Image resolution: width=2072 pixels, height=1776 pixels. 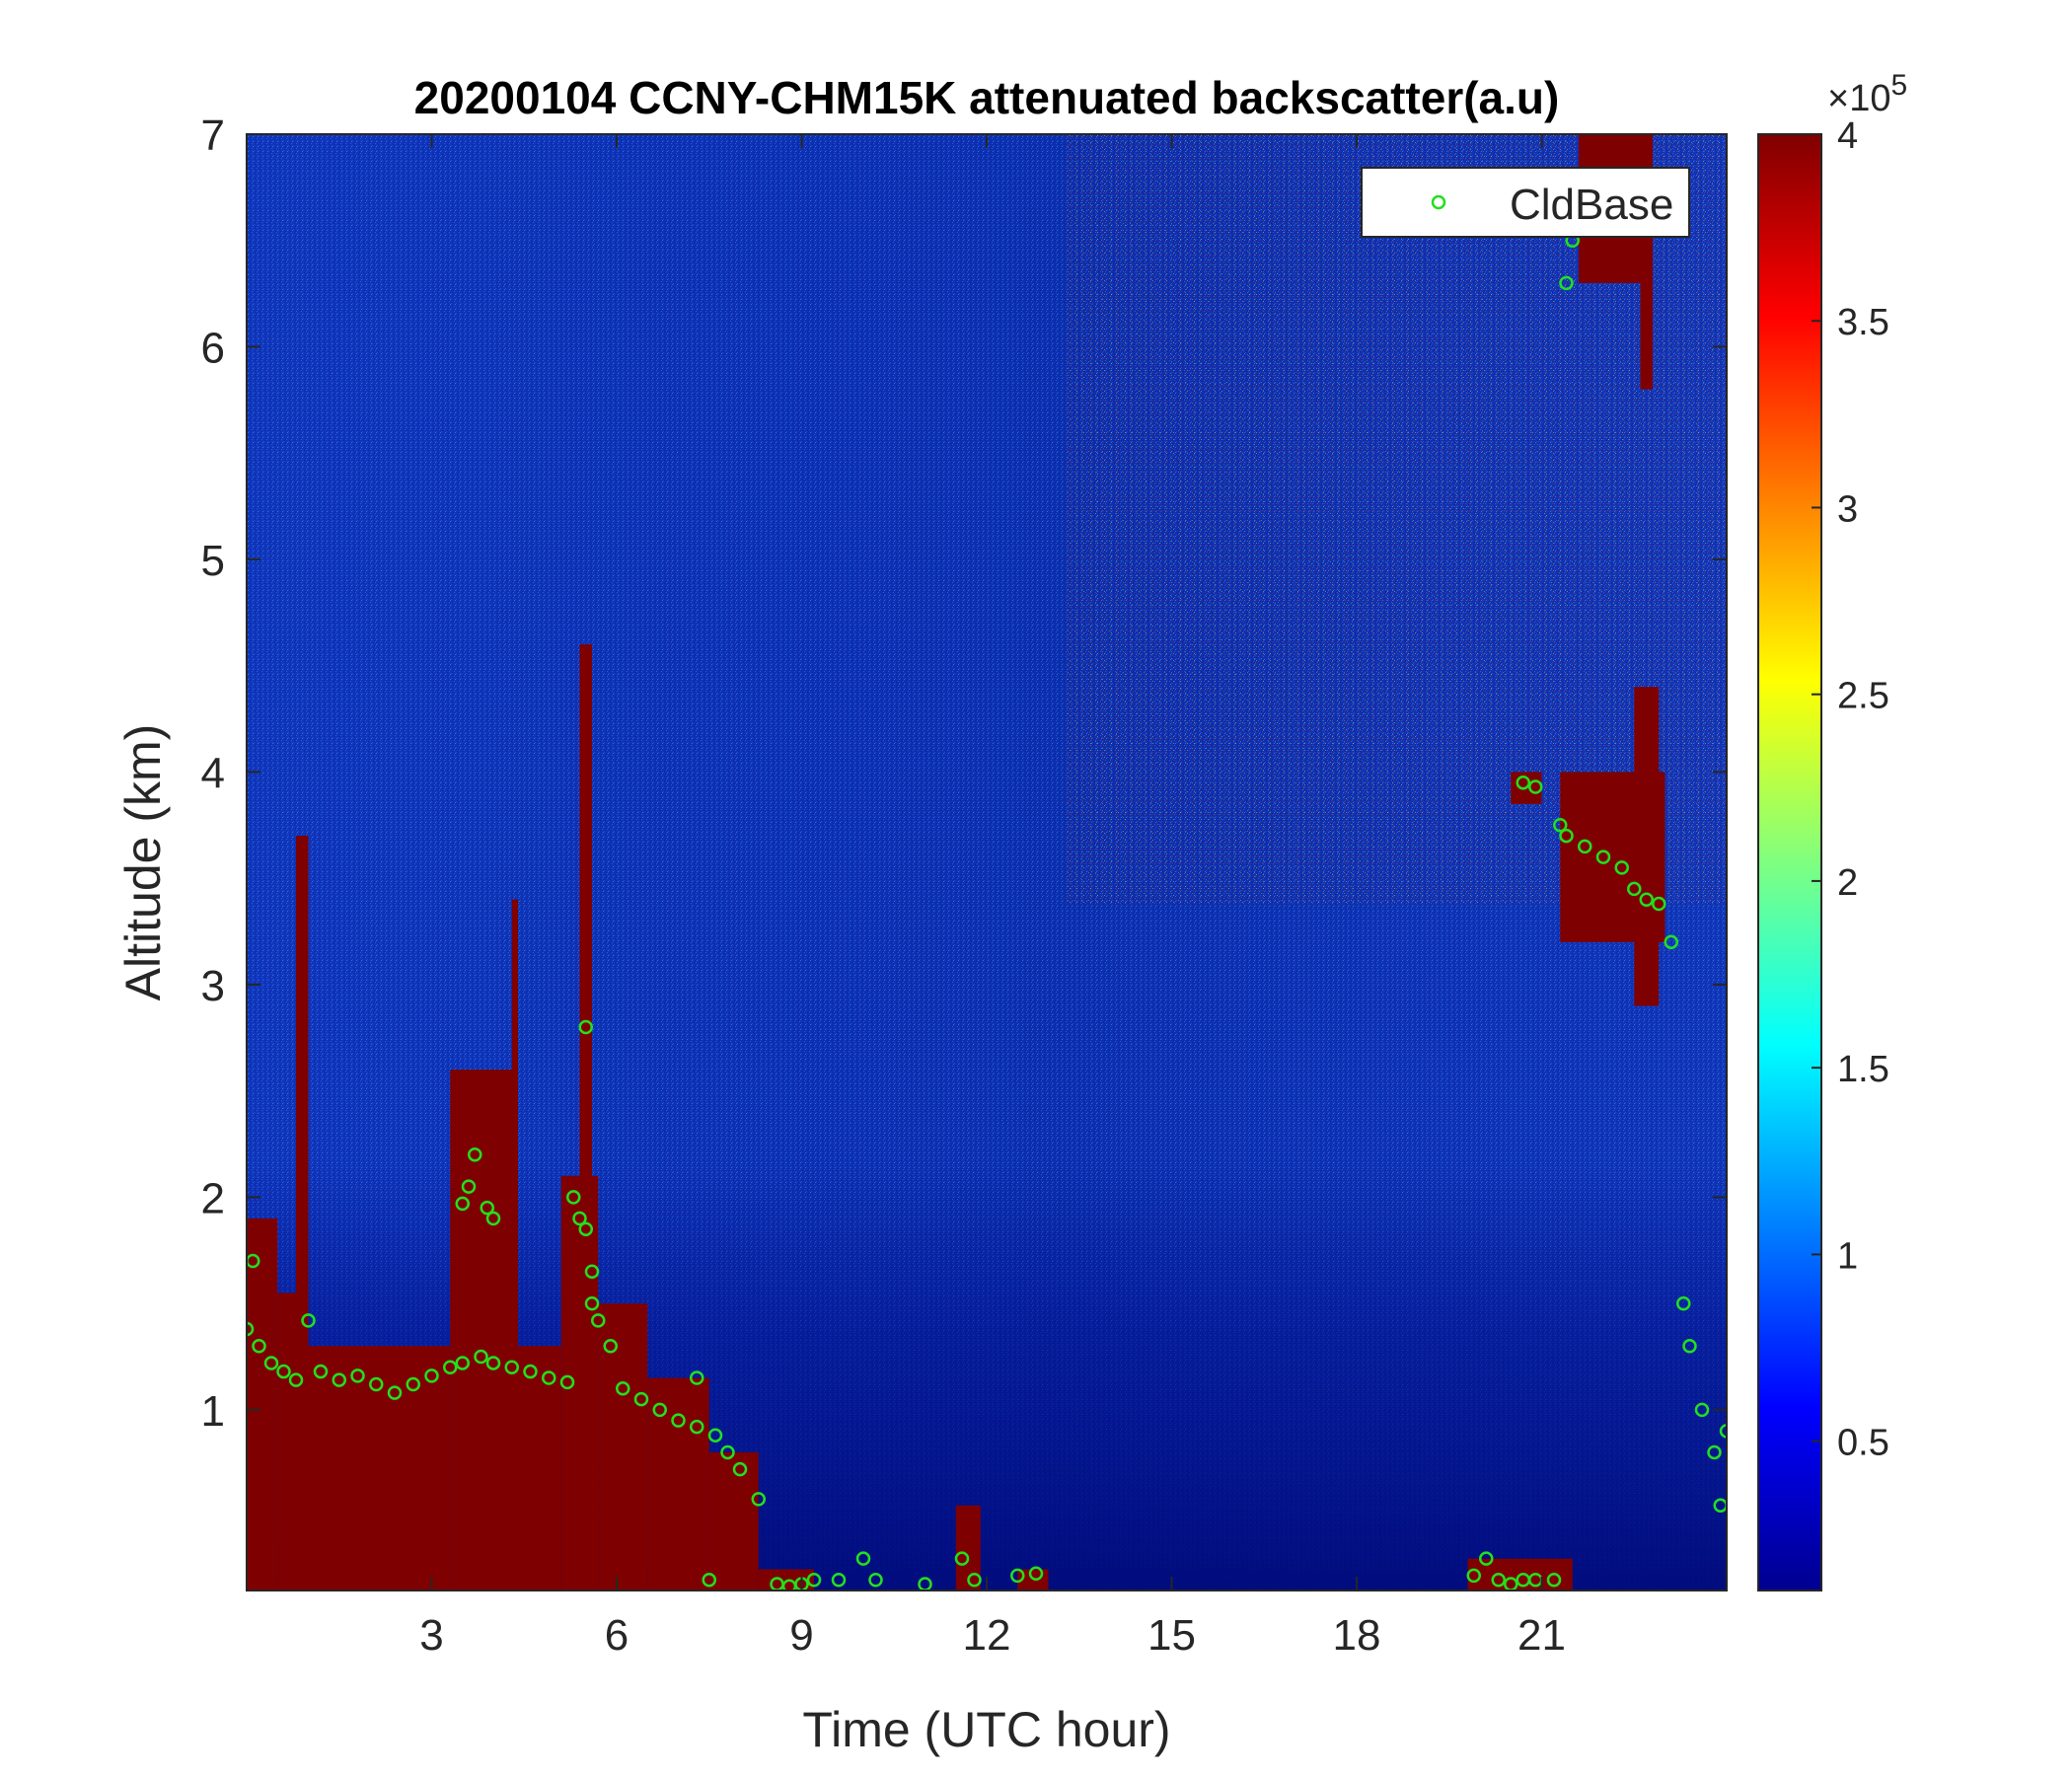 What do you see at coordinates (1357, 1636) in the screenshot?
I see `x-tick-label: 18` at bounding box center [1357, 1636].